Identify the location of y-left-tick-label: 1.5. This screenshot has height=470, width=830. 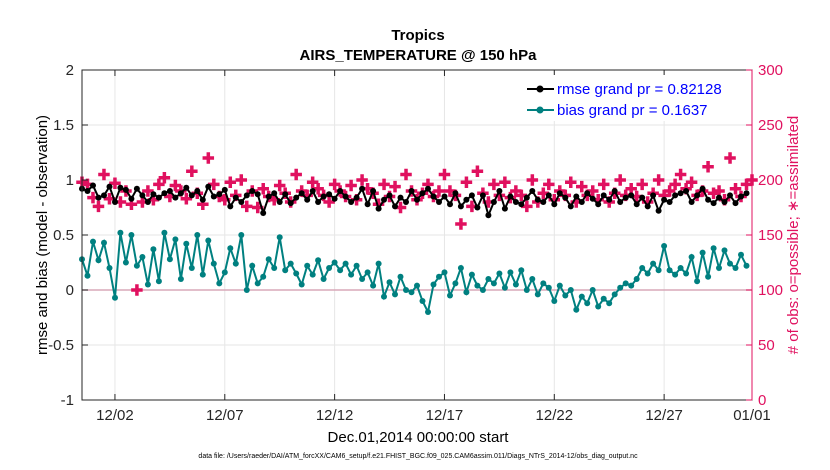
(63, 125).